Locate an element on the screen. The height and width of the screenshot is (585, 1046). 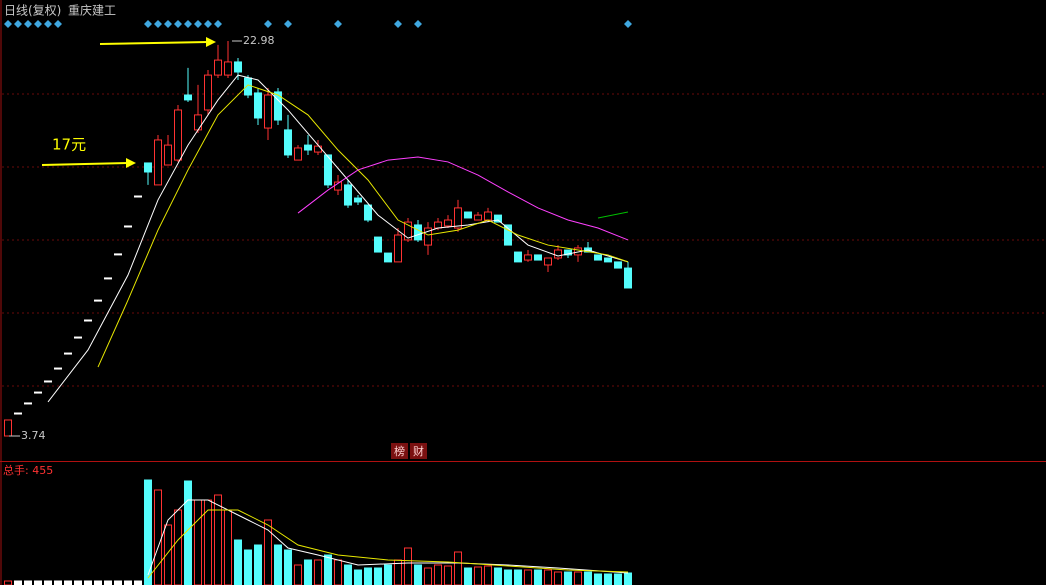
ma-line is located at coordinates (388, 544).